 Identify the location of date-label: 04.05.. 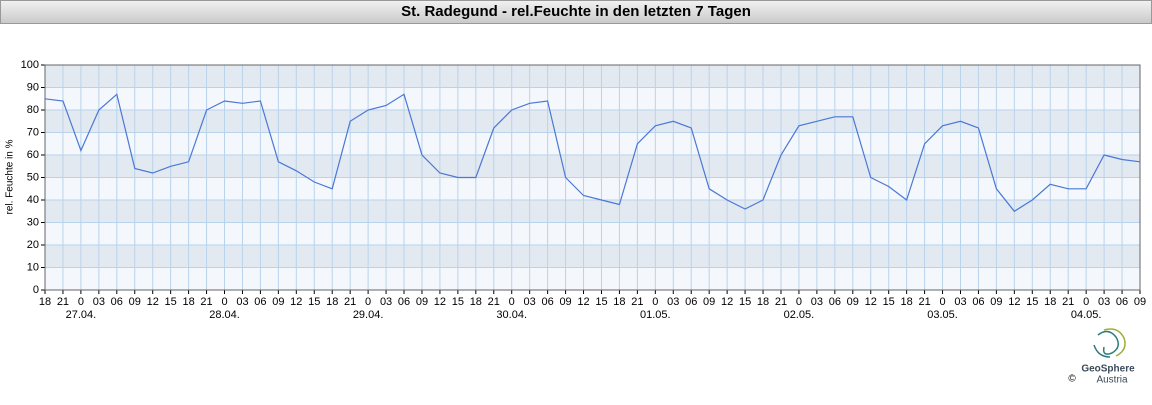
(1086, 315).